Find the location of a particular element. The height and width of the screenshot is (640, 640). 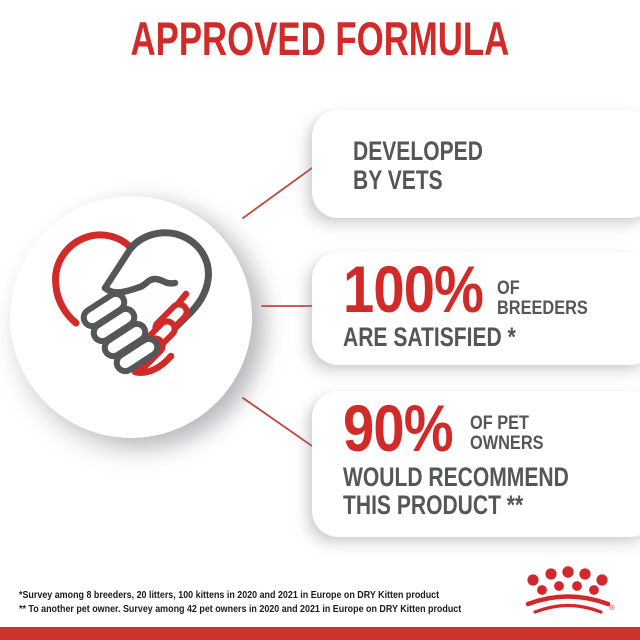

breeders-caption: ARE SATISFIED * is located at coordinates (429, 337).